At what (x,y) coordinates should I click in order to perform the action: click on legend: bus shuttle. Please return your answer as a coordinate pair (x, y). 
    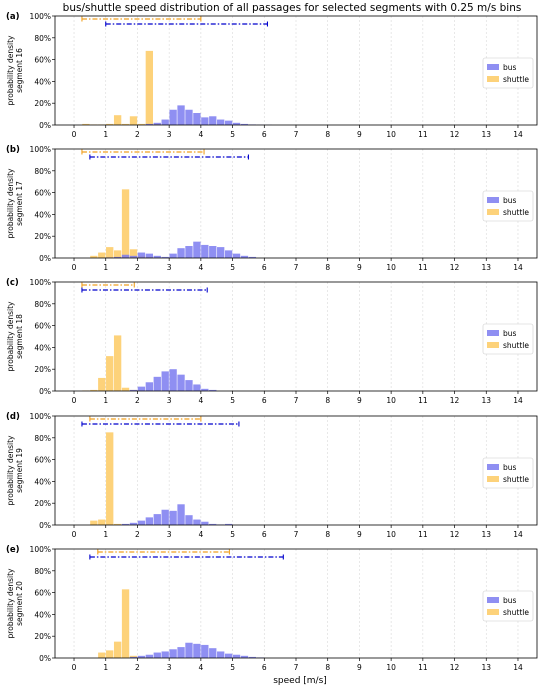
    Looking at the image, I should click on (508, 473).